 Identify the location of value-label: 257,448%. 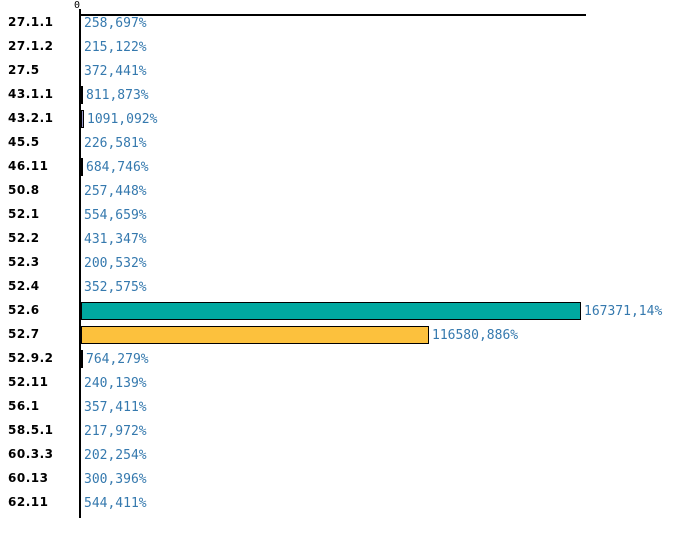
(115, 191).